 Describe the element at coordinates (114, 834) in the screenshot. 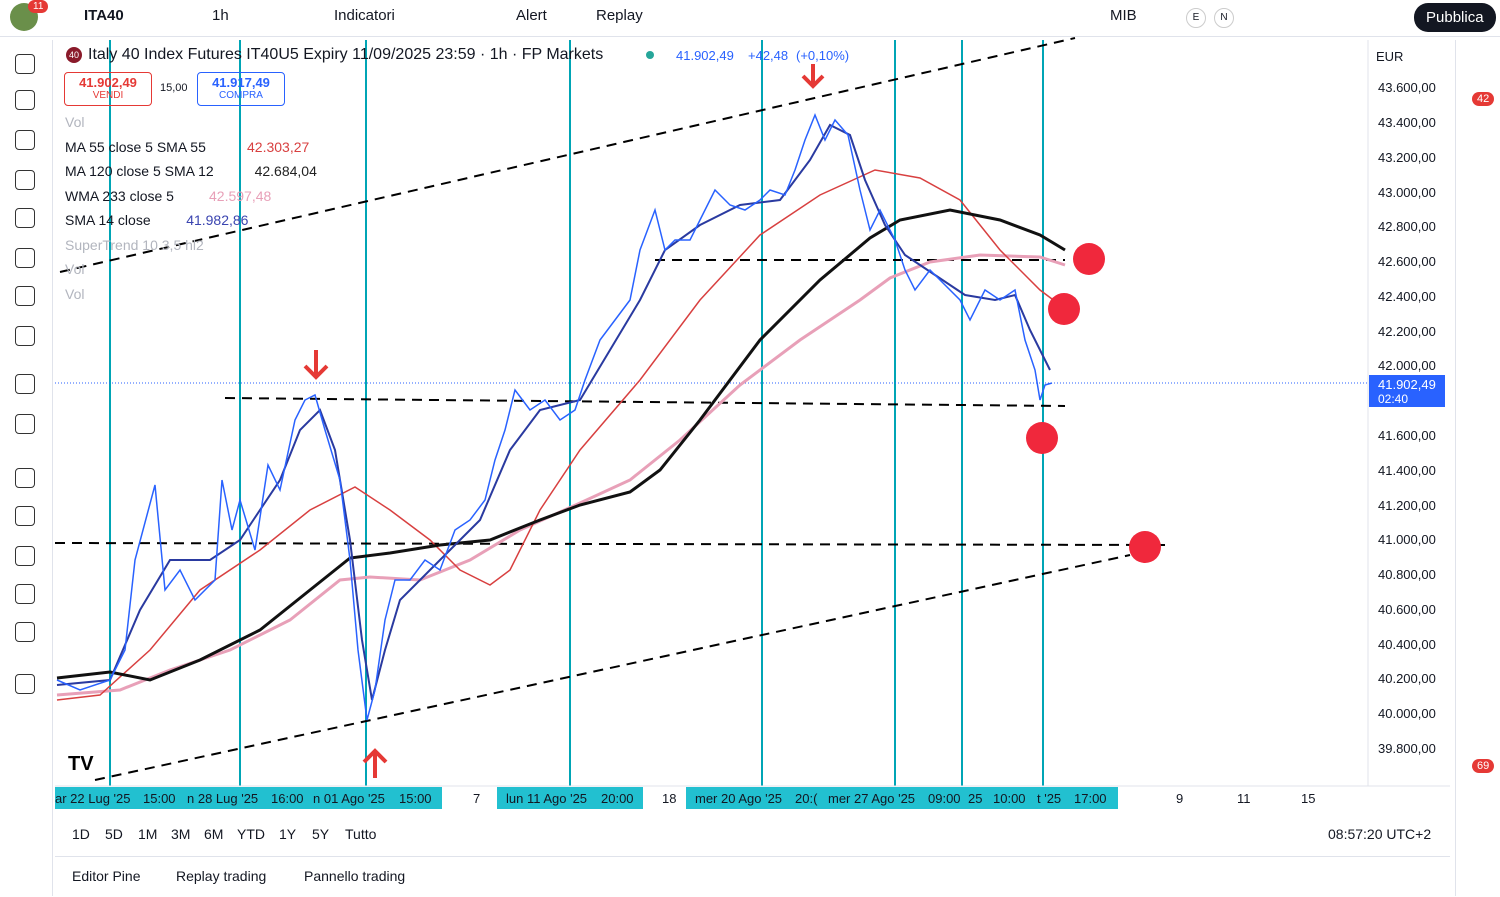

I see `range-button: 5D` at that location.